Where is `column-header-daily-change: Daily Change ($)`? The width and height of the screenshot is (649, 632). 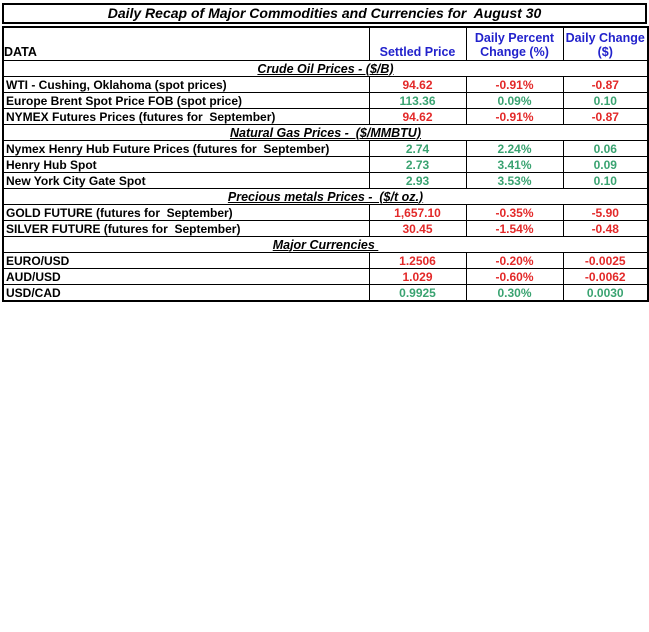 column-header-daily-change: Daily Change ($) is located at coordinates (605, 43).